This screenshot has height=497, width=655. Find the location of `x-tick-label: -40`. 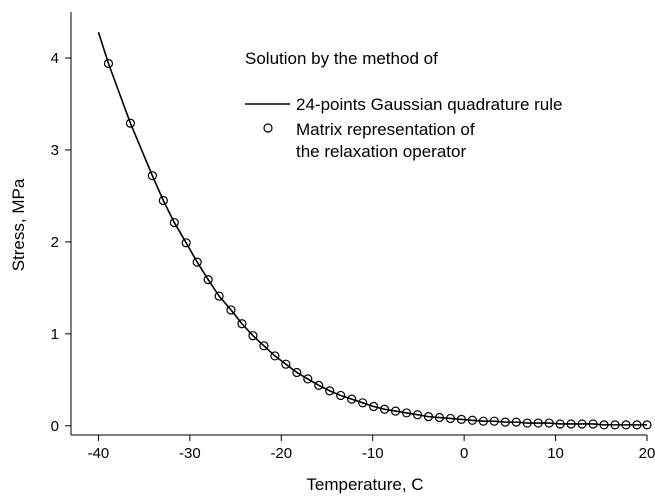

x-tick-label: -40 is located at coordinates (99, 453).